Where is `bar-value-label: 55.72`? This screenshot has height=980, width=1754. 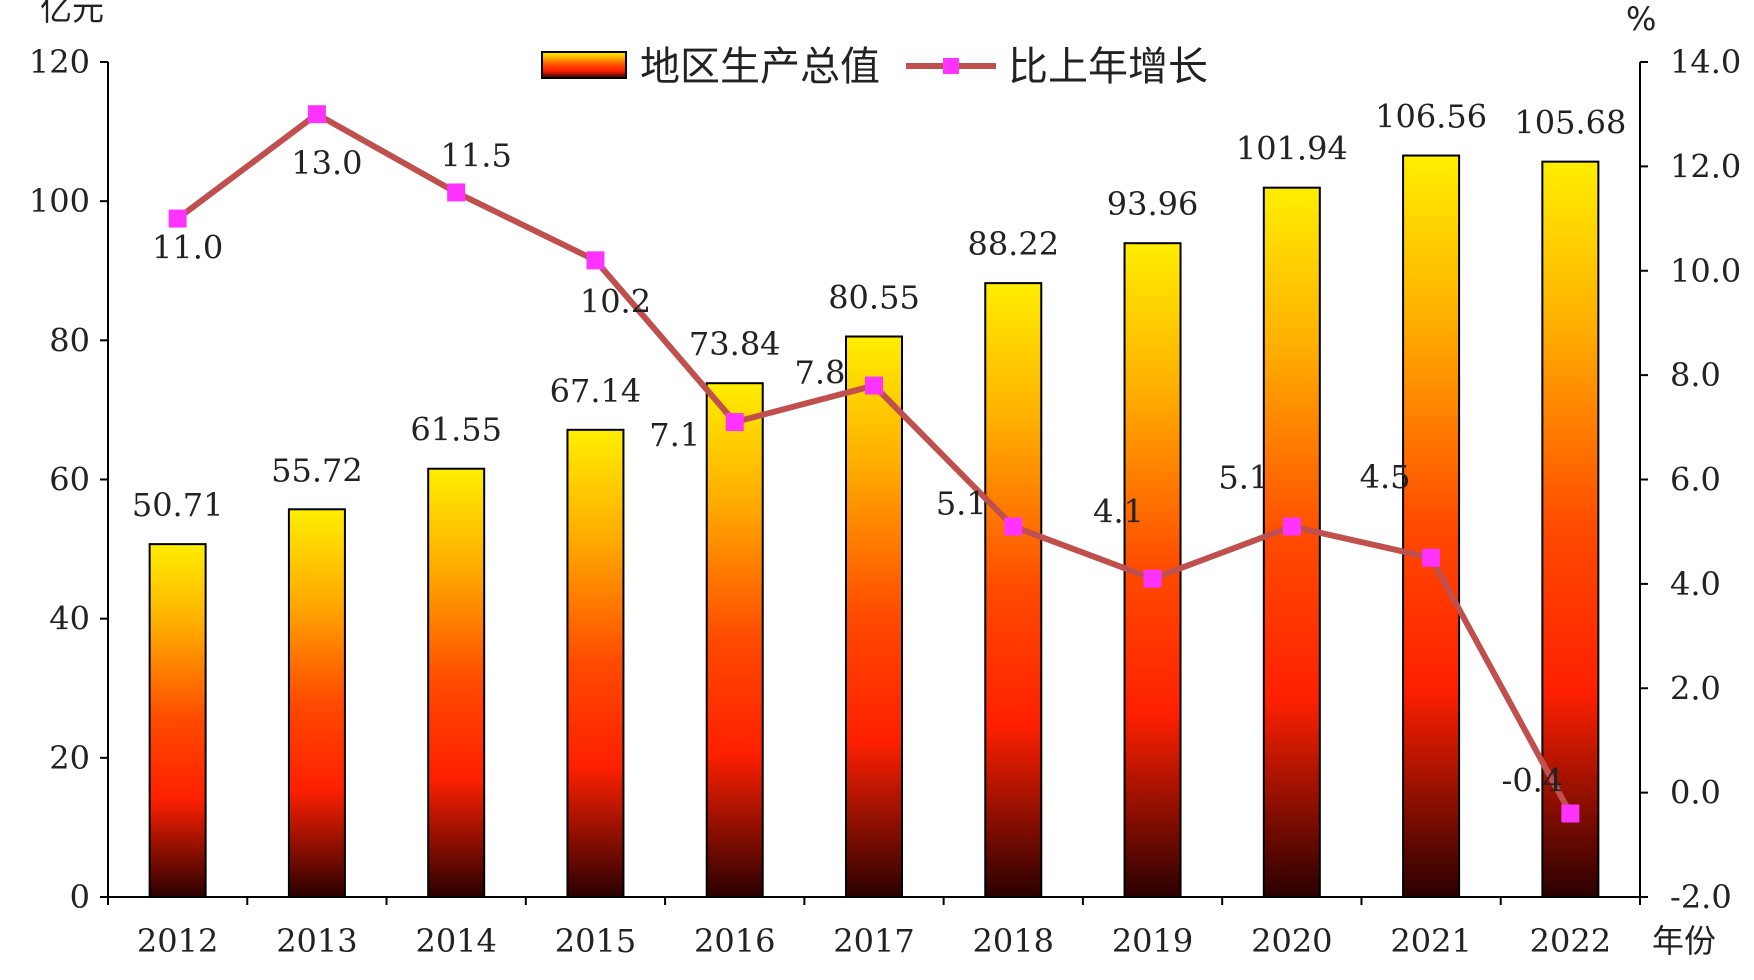
bar-value-label: 55.72 is located at coordinates (317, 470).